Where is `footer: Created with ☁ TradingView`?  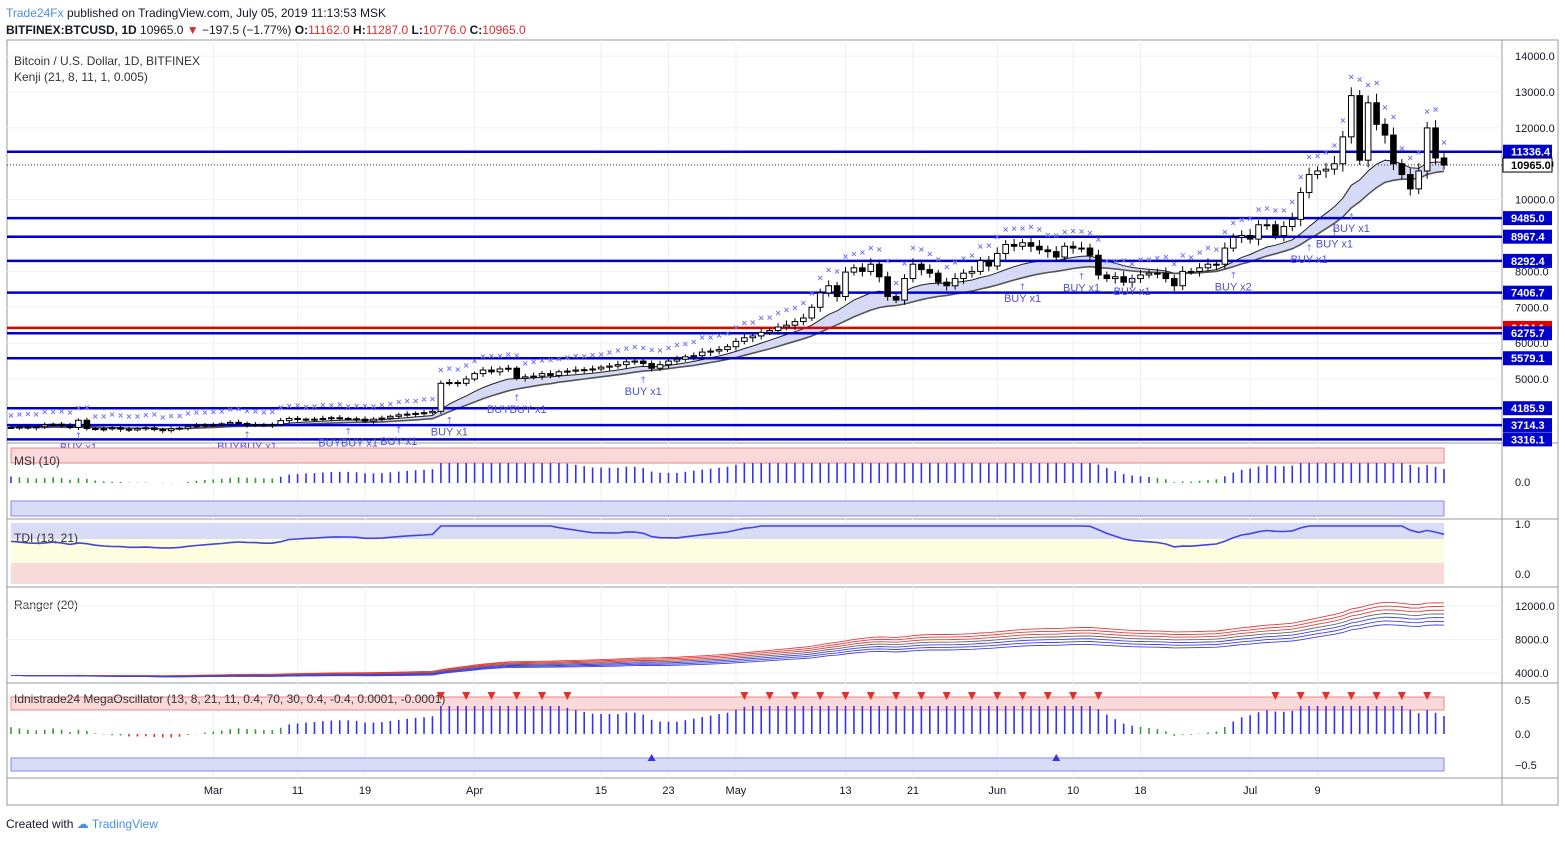 footer: Created with ☁ TradingView is located at coordinates (82, 824).